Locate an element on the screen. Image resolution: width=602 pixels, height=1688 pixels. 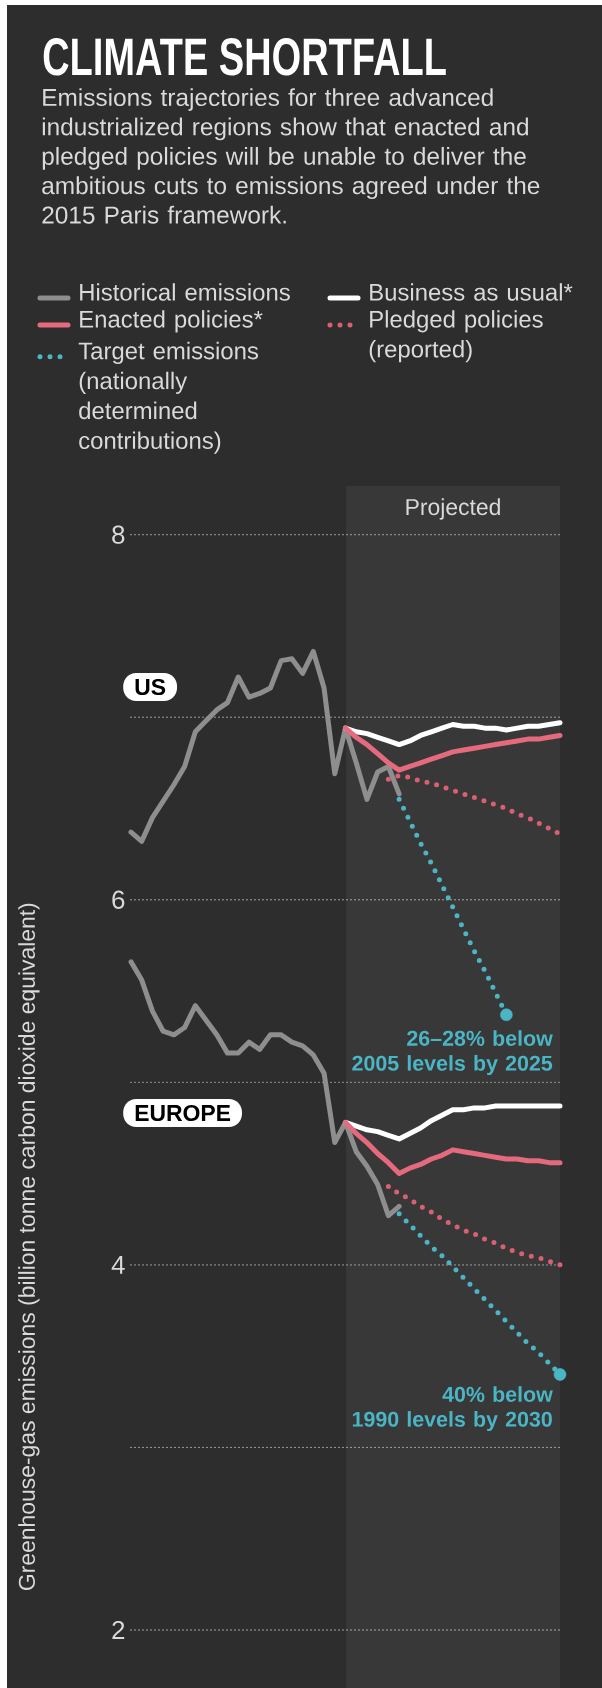
y-tick-label: 2 is located at coordinates (118, 1630).